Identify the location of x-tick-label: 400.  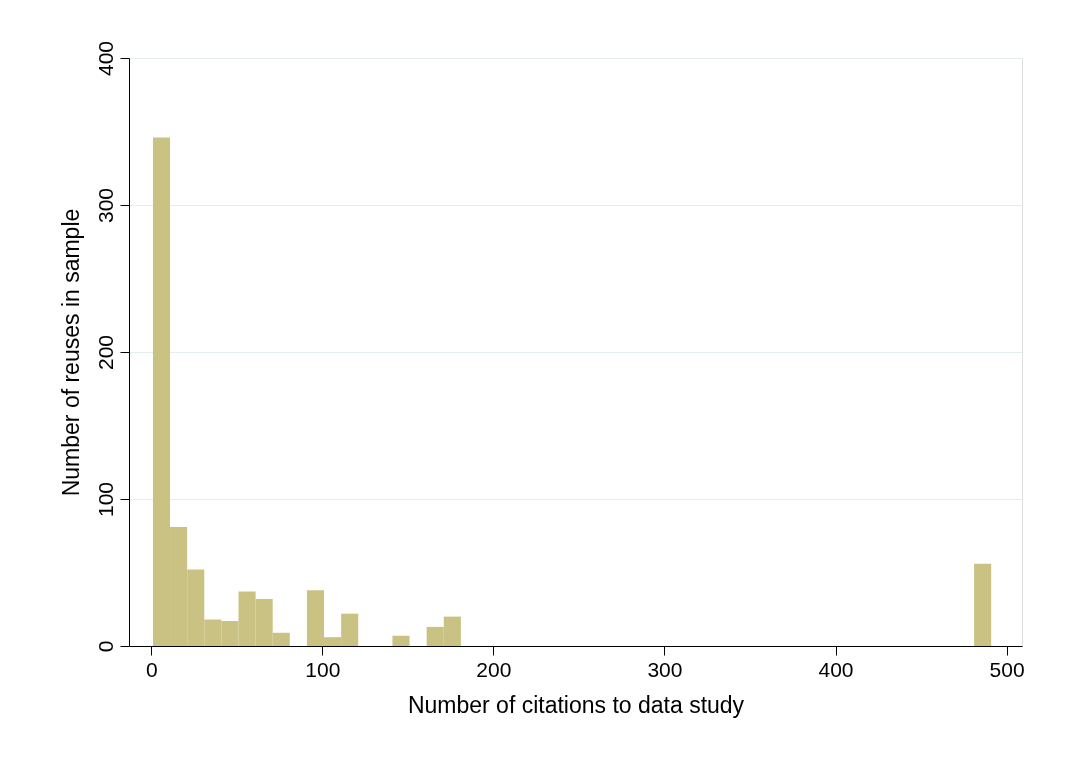
(836, 669).